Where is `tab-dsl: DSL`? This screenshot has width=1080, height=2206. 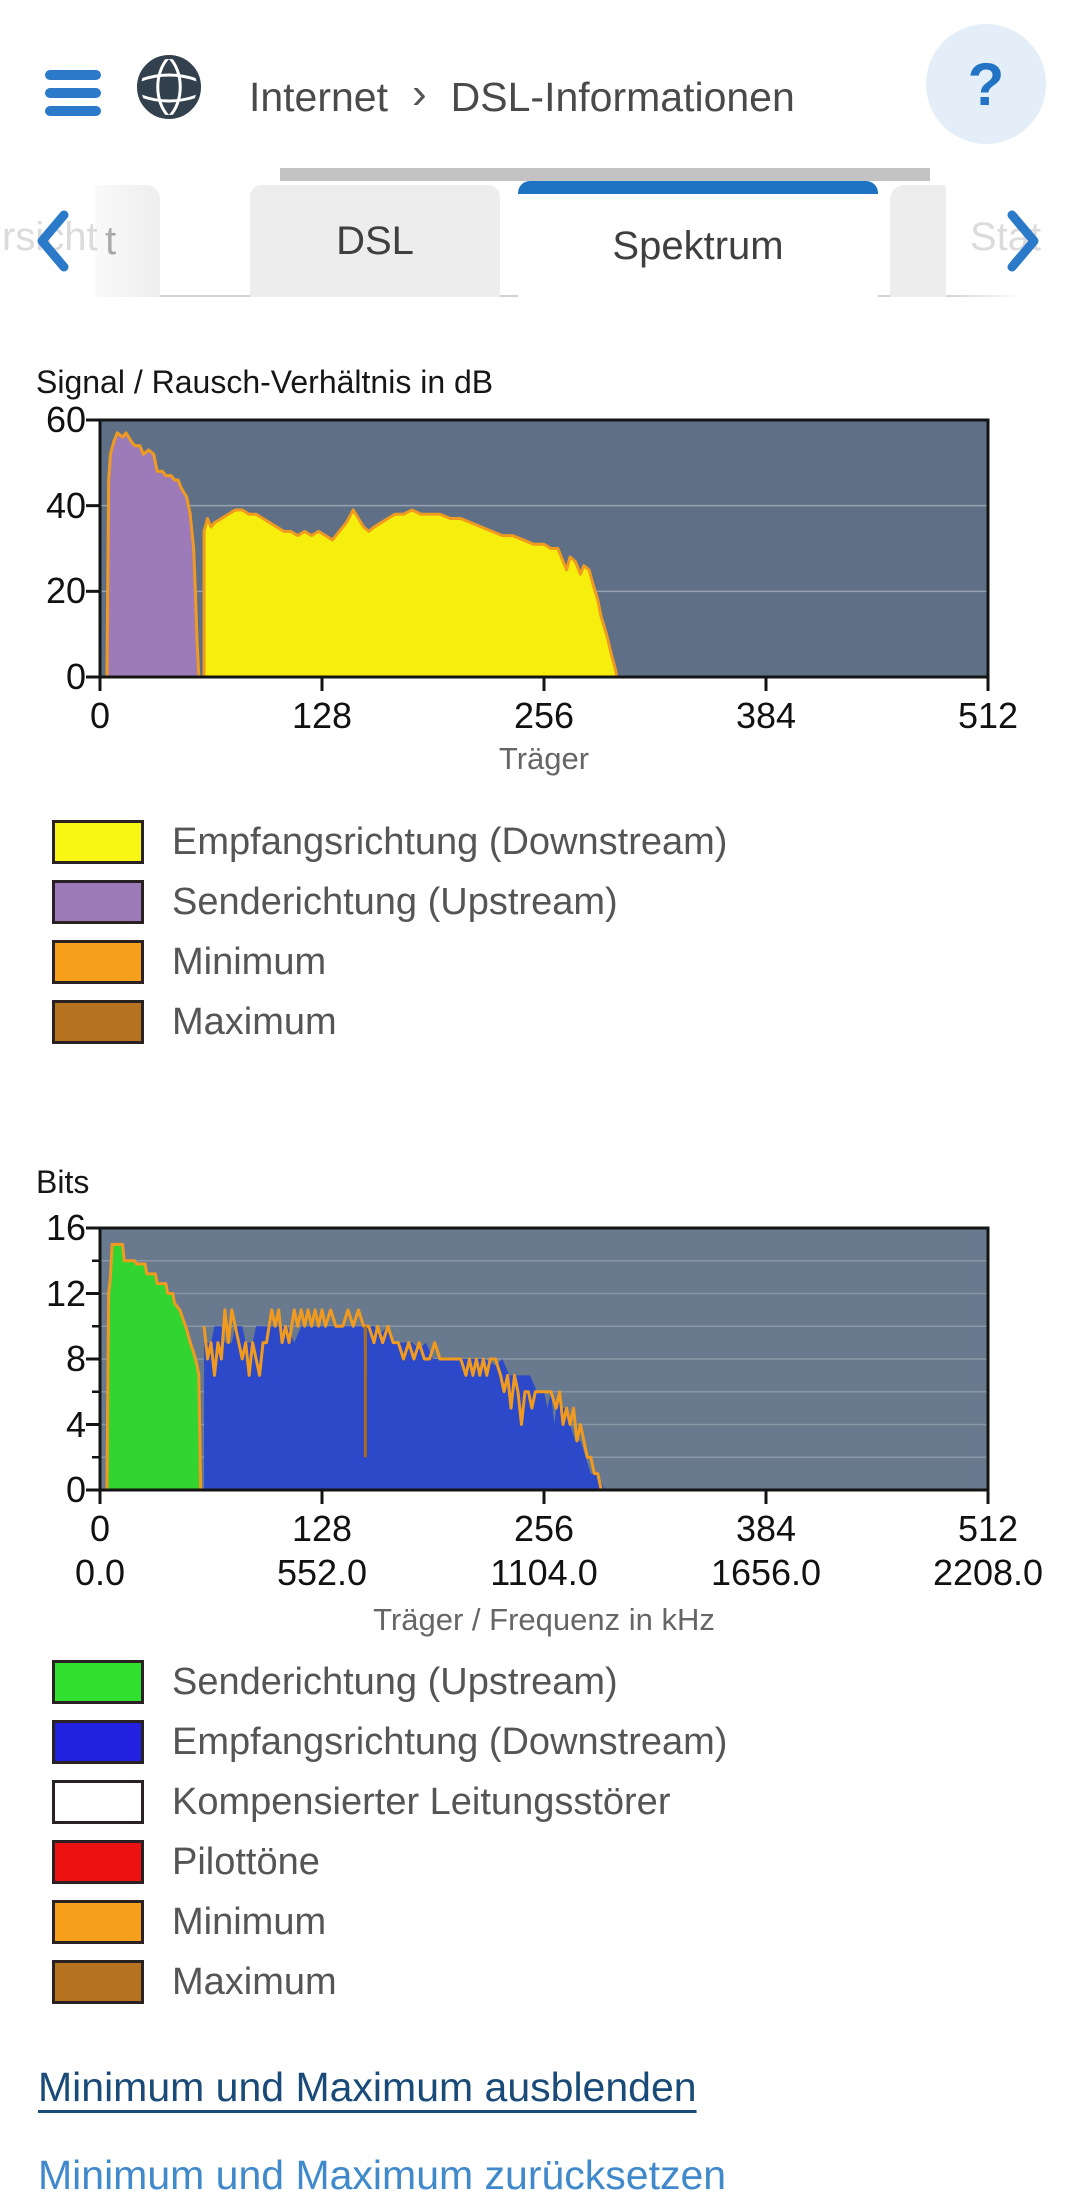 tab-dsl: DSL is located at coordinates (375, 241).